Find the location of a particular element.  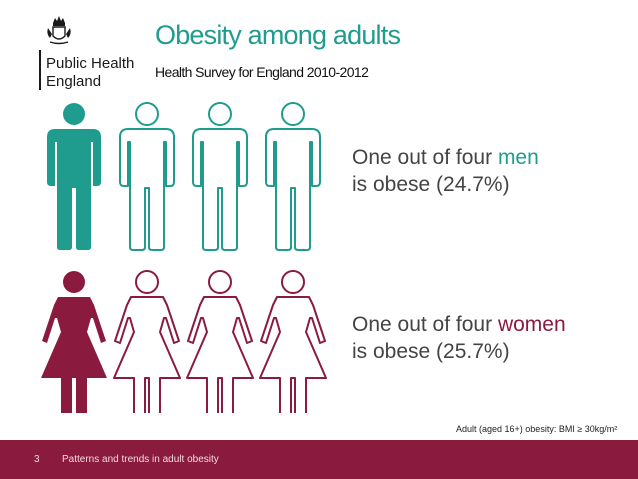

women-stat-prefix: One out of four is located at coordinates (425, 324).